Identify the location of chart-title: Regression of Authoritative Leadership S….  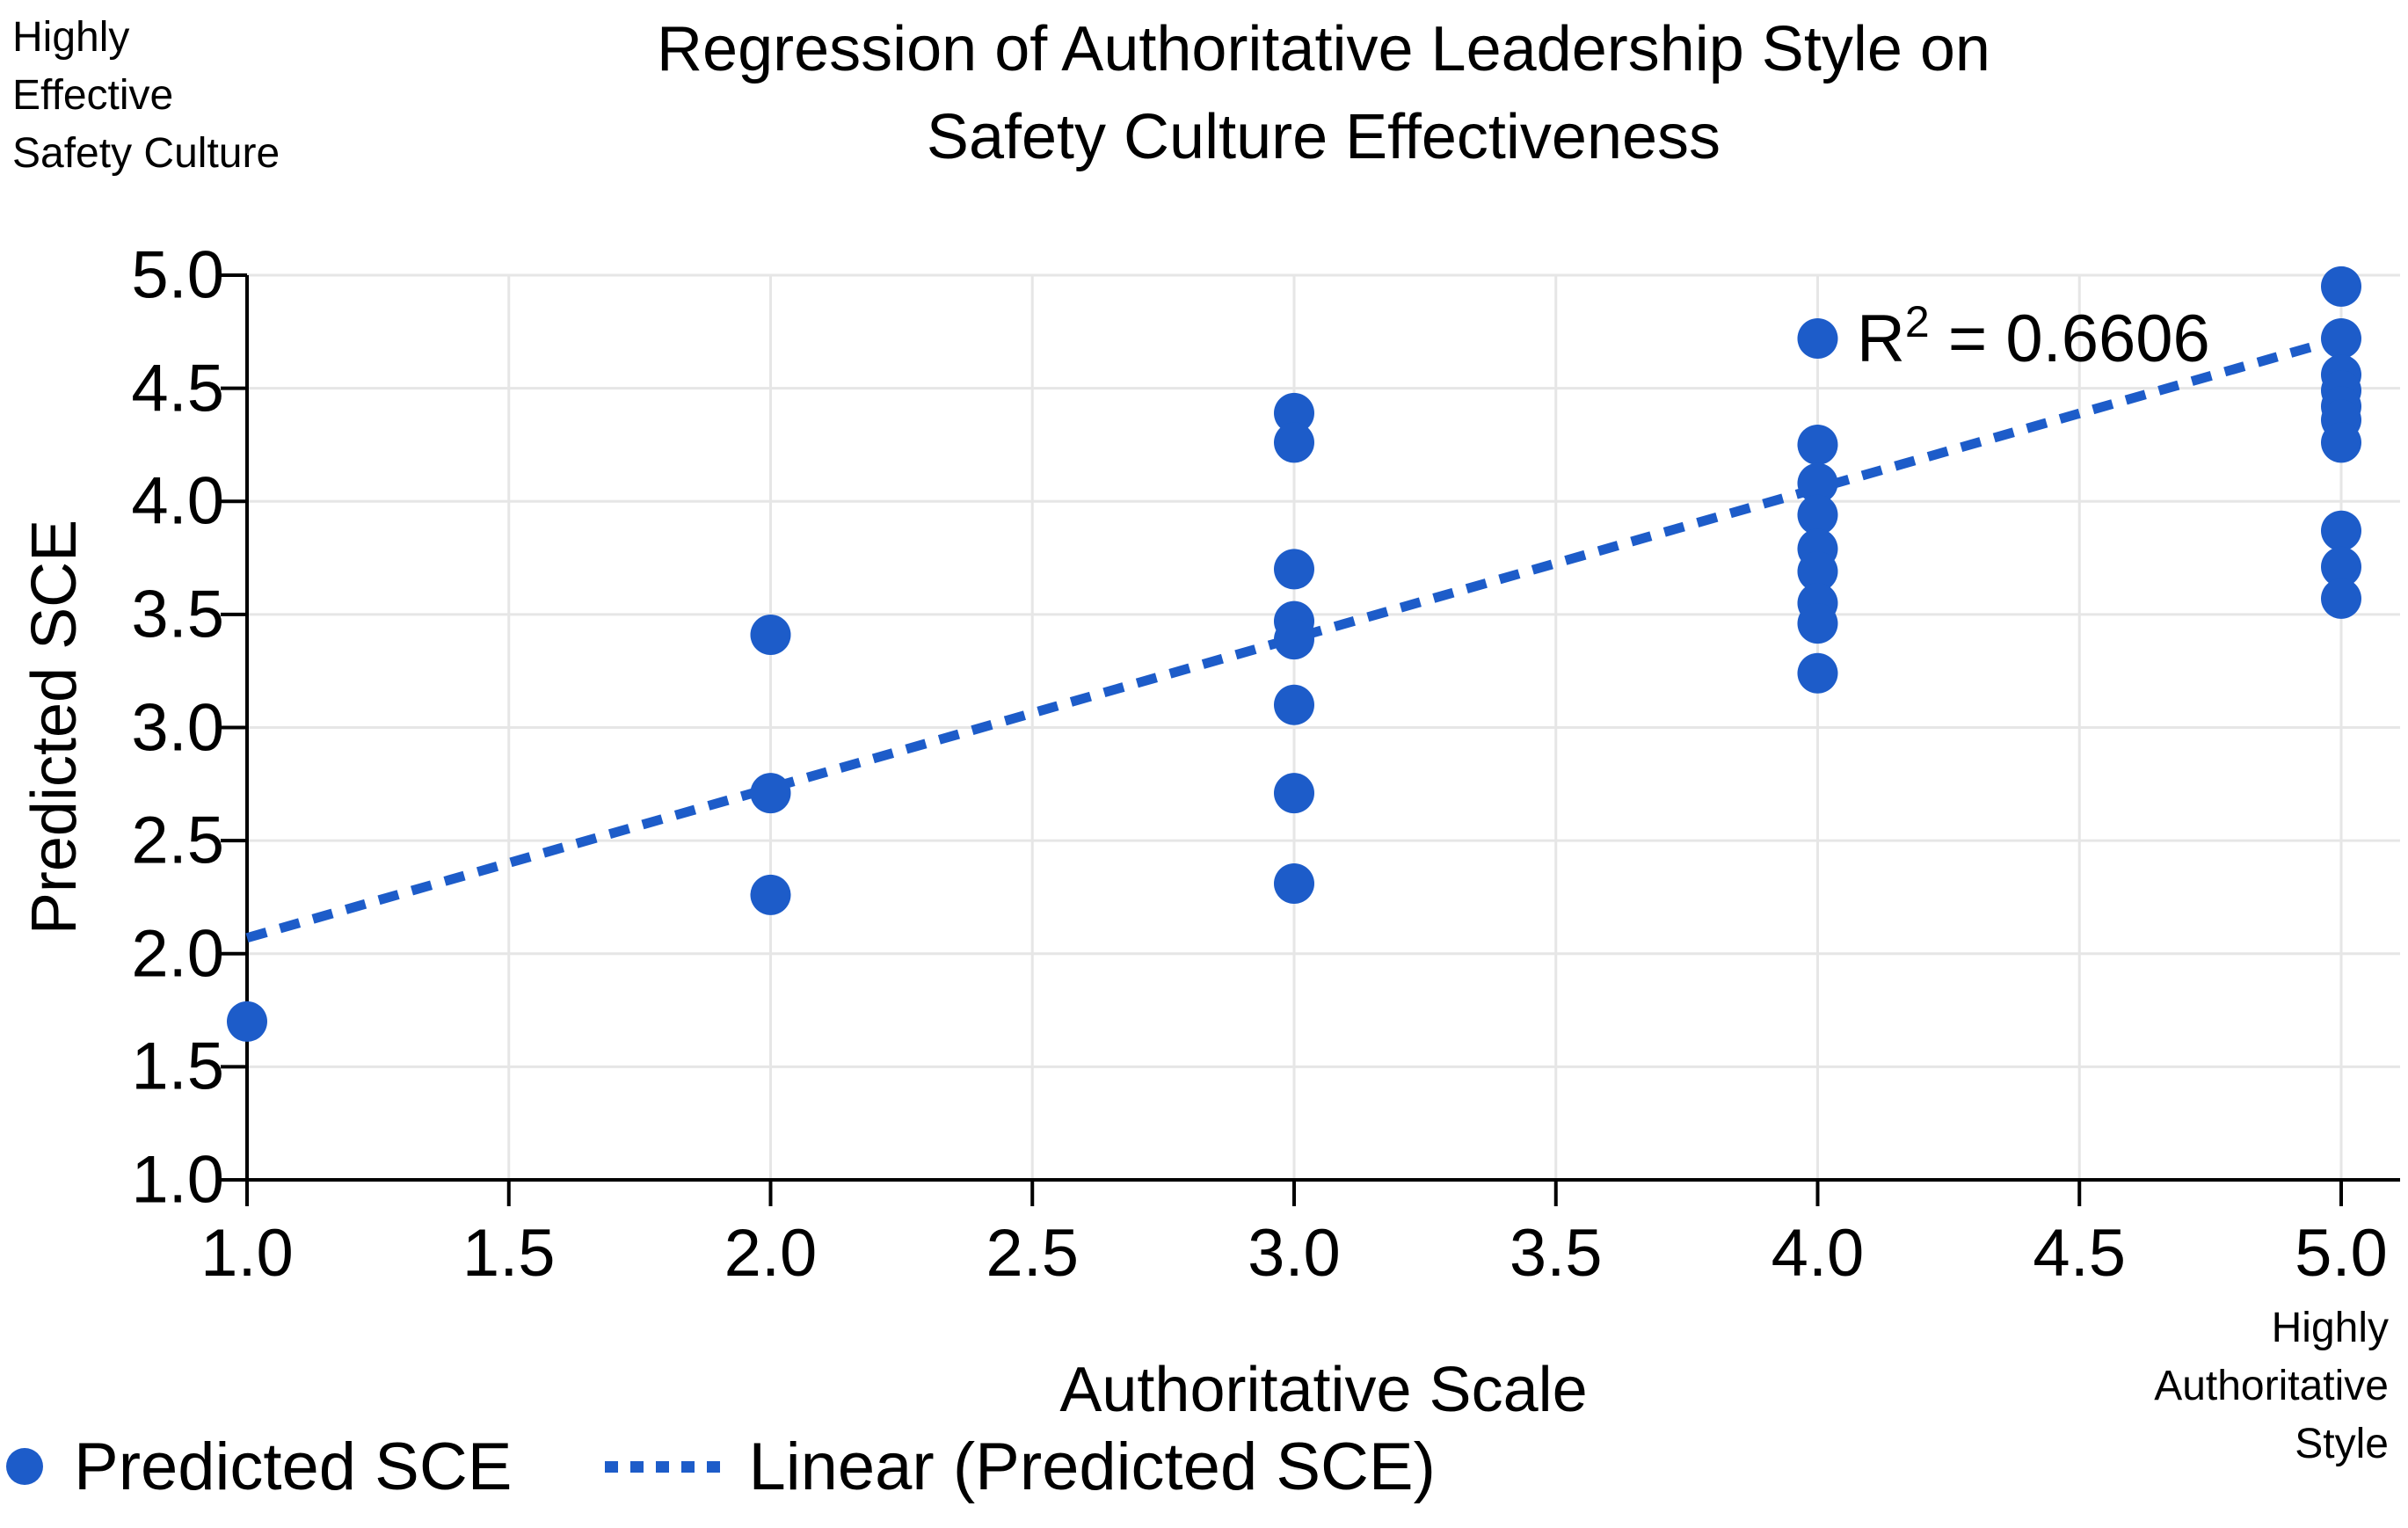
(1323, 93).